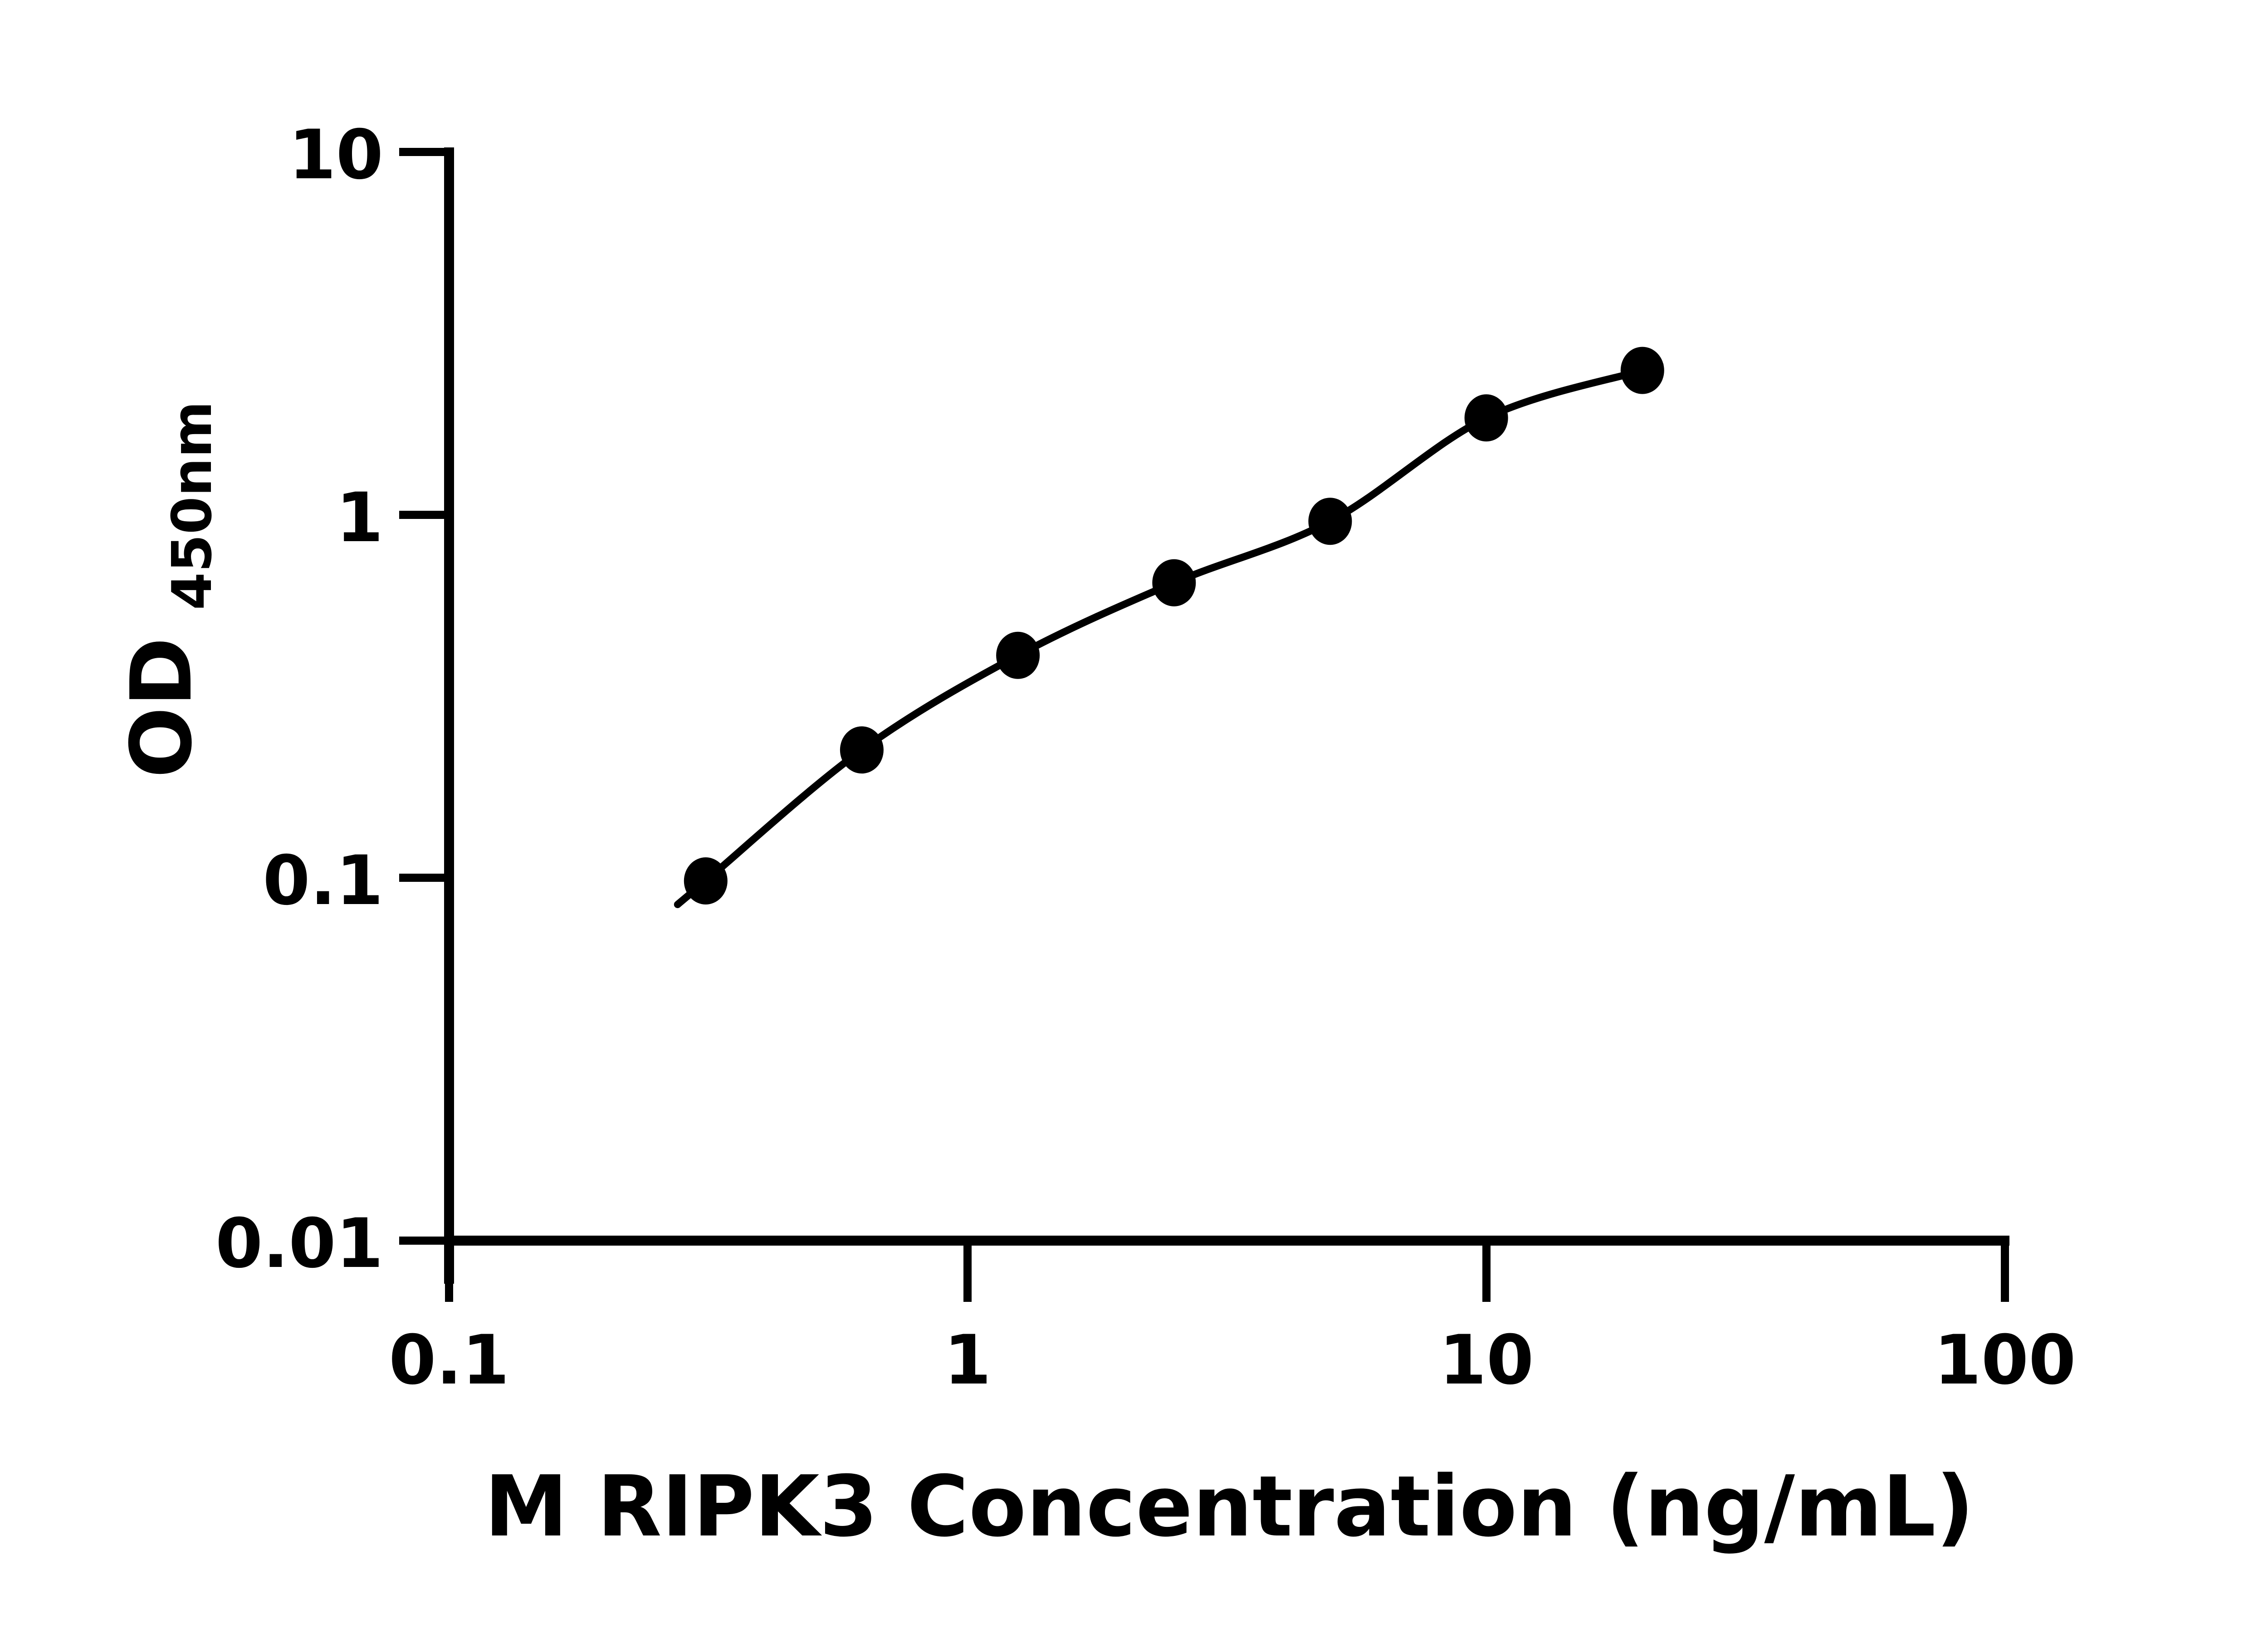 This screenshot has height=1633, width=2268. What do you see at coordinates (1232, 1318) in the screenshot?
I see `x-axis: 0.1 1 10 100` at bounding box center [1232, 1318].